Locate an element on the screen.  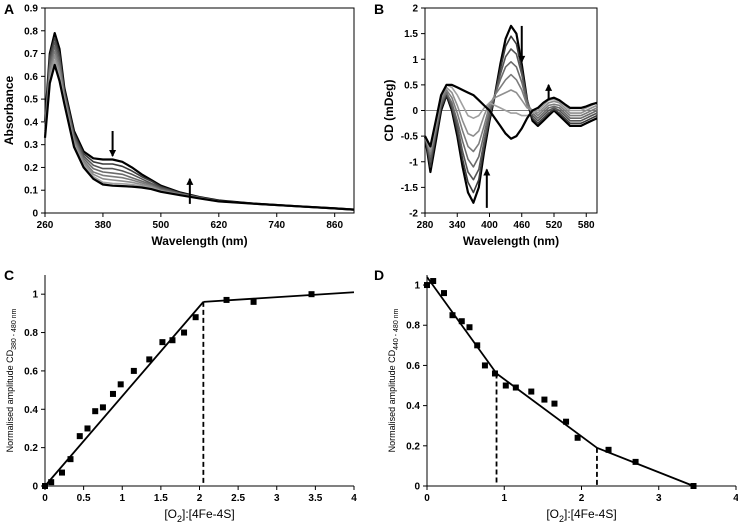
y-axis-label: Normalised amplitude CD380 - 480 nm is located at coordinates (11, 380).